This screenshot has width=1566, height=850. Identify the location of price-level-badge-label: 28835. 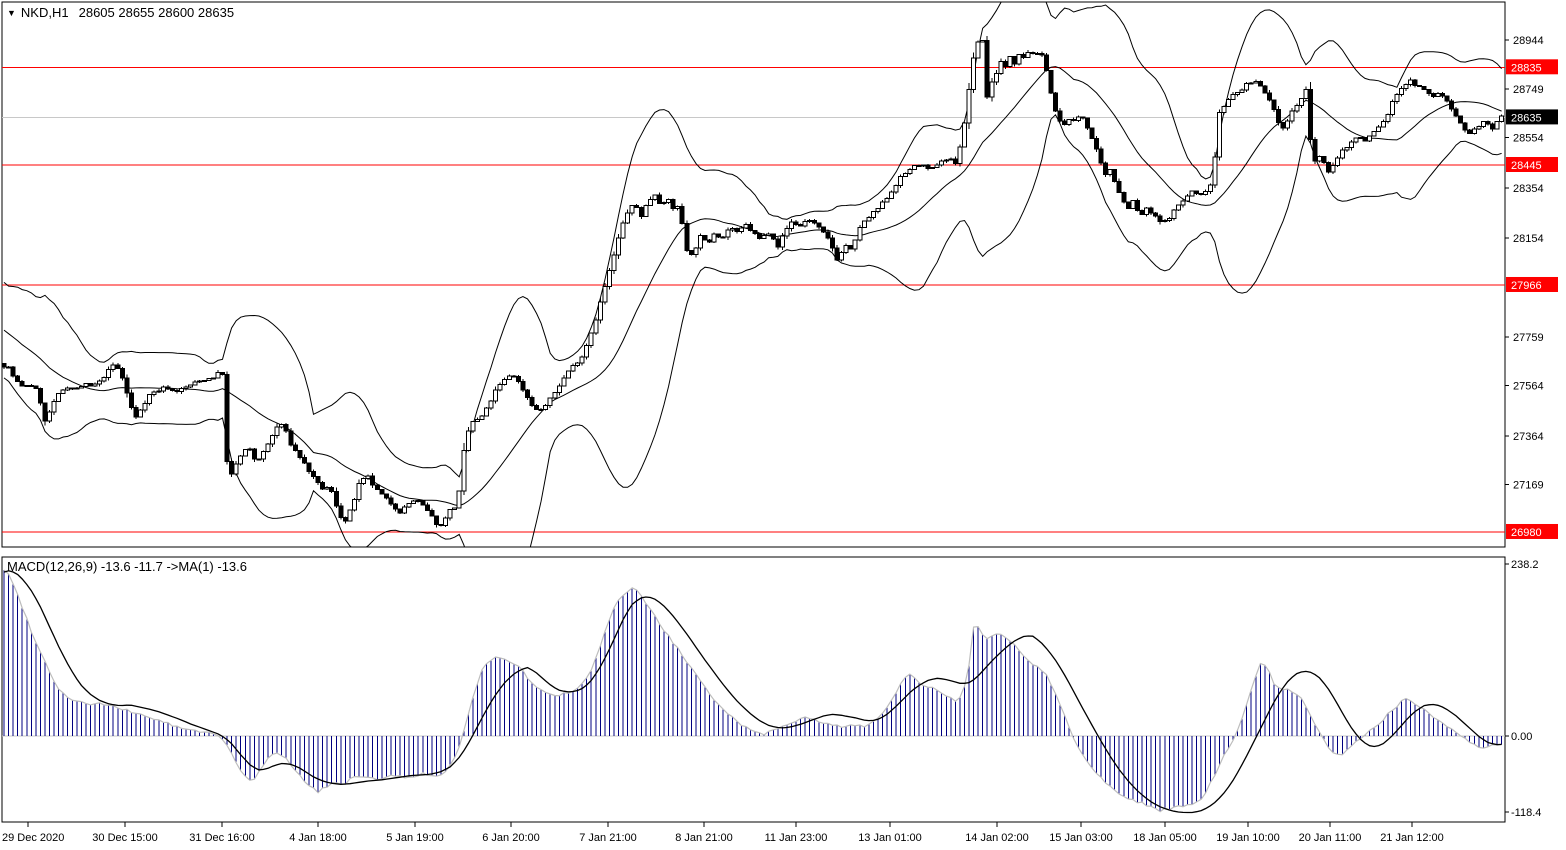
(1526, 68).